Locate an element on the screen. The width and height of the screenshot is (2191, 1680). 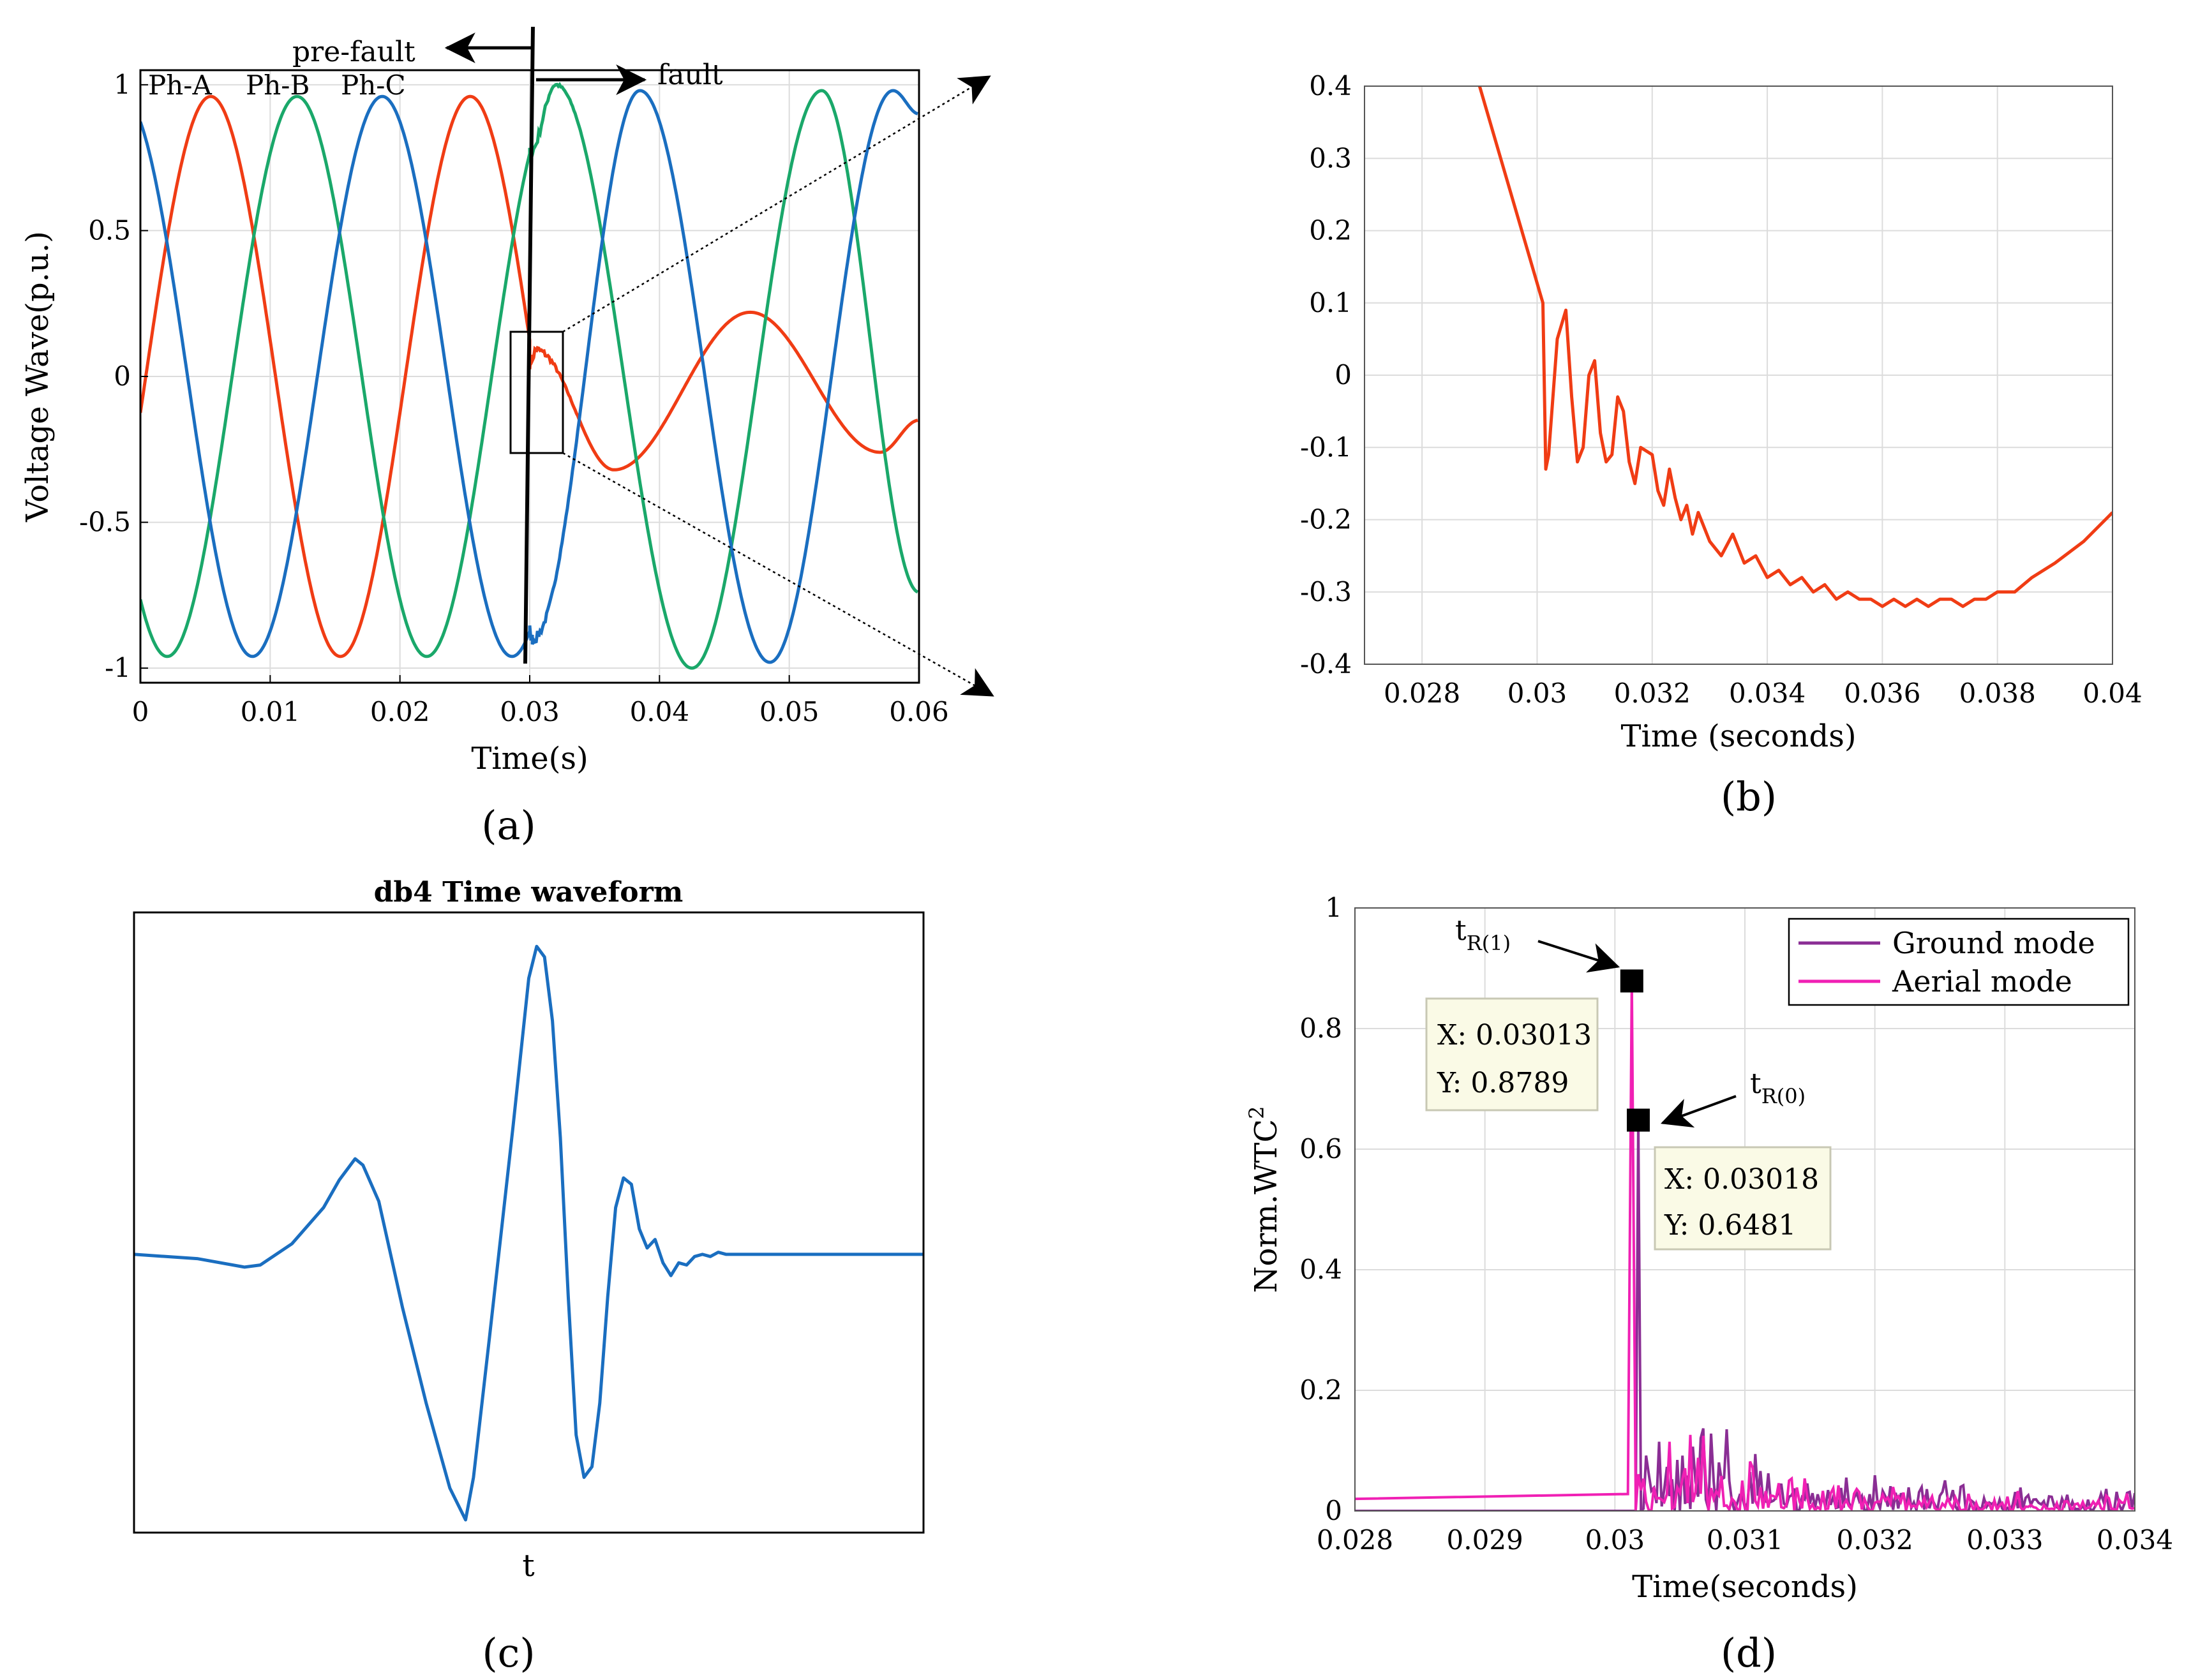
panel-d-ytick-label: 0 is located at coordinates (1333, 1510).